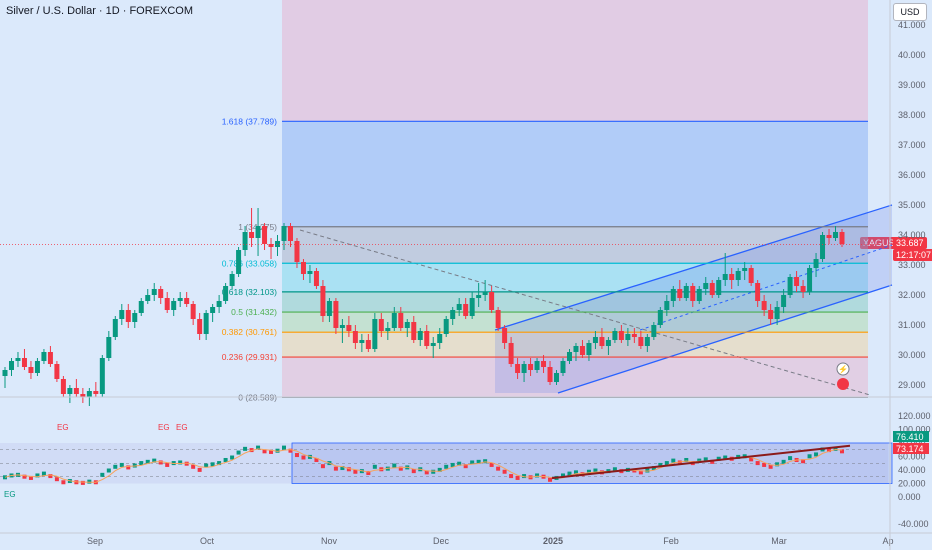  I want to click on indicator-value-tag, so click(911, 448).